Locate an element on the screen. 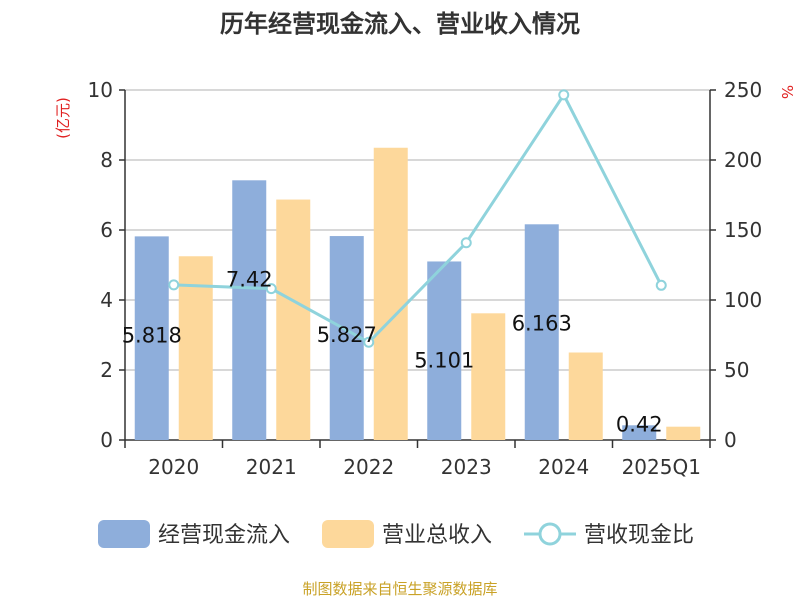  legend-label: 经营现金流入 is located at coordinates (224, 535).